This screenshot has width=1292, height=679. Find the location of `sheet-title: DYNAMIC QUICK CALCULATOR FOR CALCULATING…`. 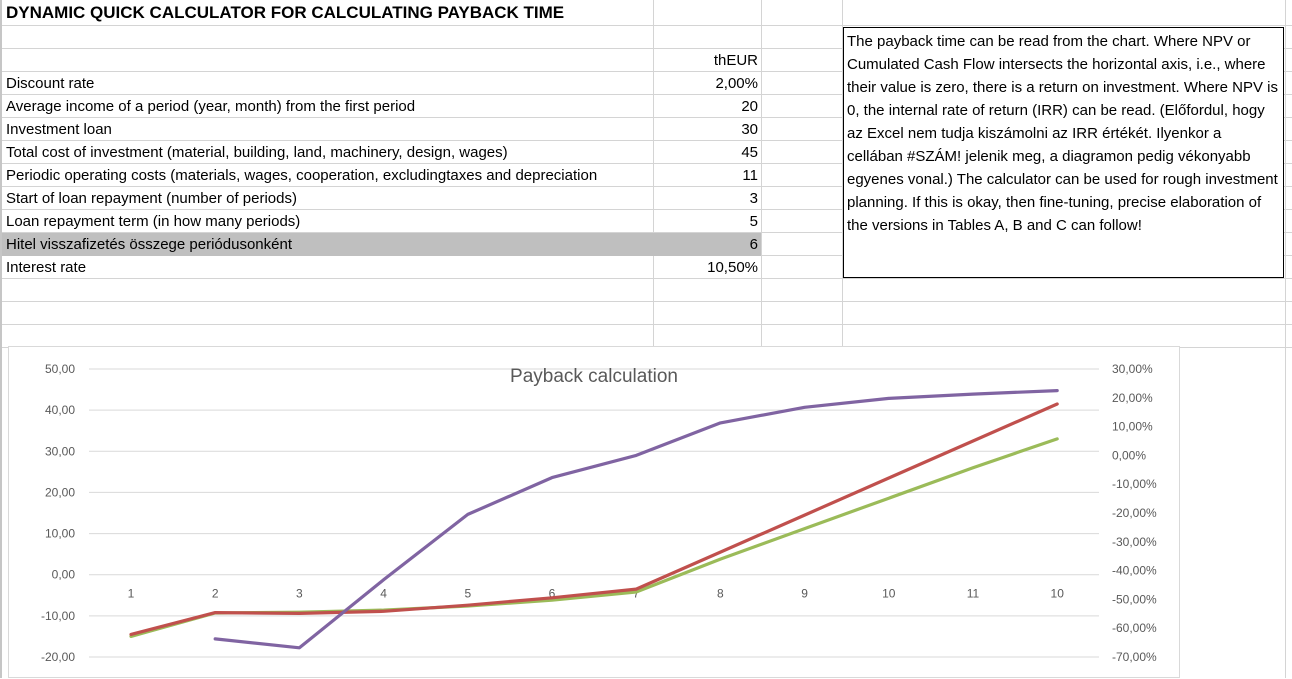

sheet-title: DYNAMIC QUICK CALCULATOR FOR CALCULATING… is located at coordinates (285, 12).